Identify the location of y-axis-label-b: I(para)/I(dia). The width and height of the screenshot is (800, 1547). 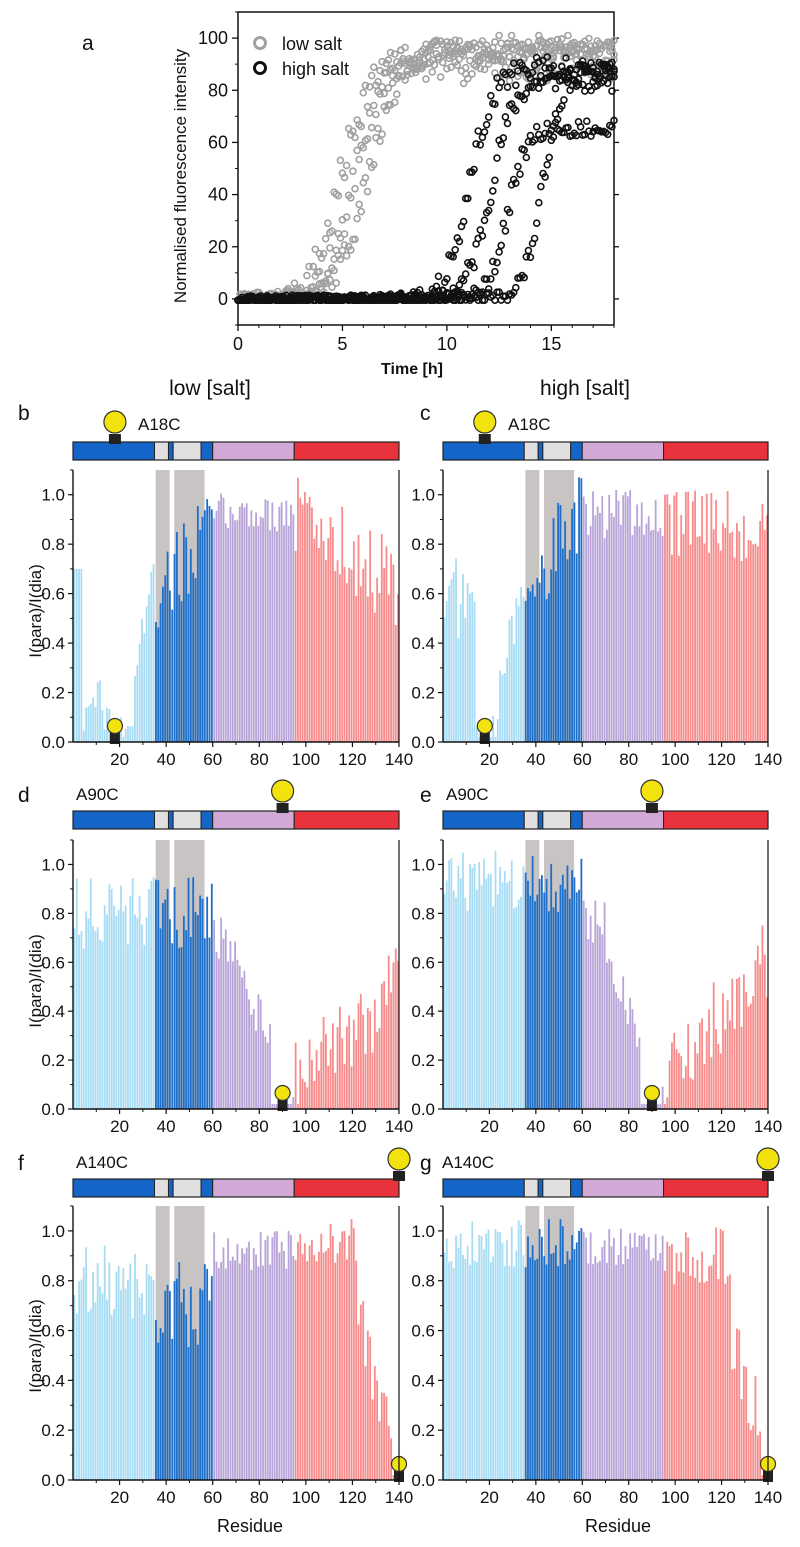
(35, 611).